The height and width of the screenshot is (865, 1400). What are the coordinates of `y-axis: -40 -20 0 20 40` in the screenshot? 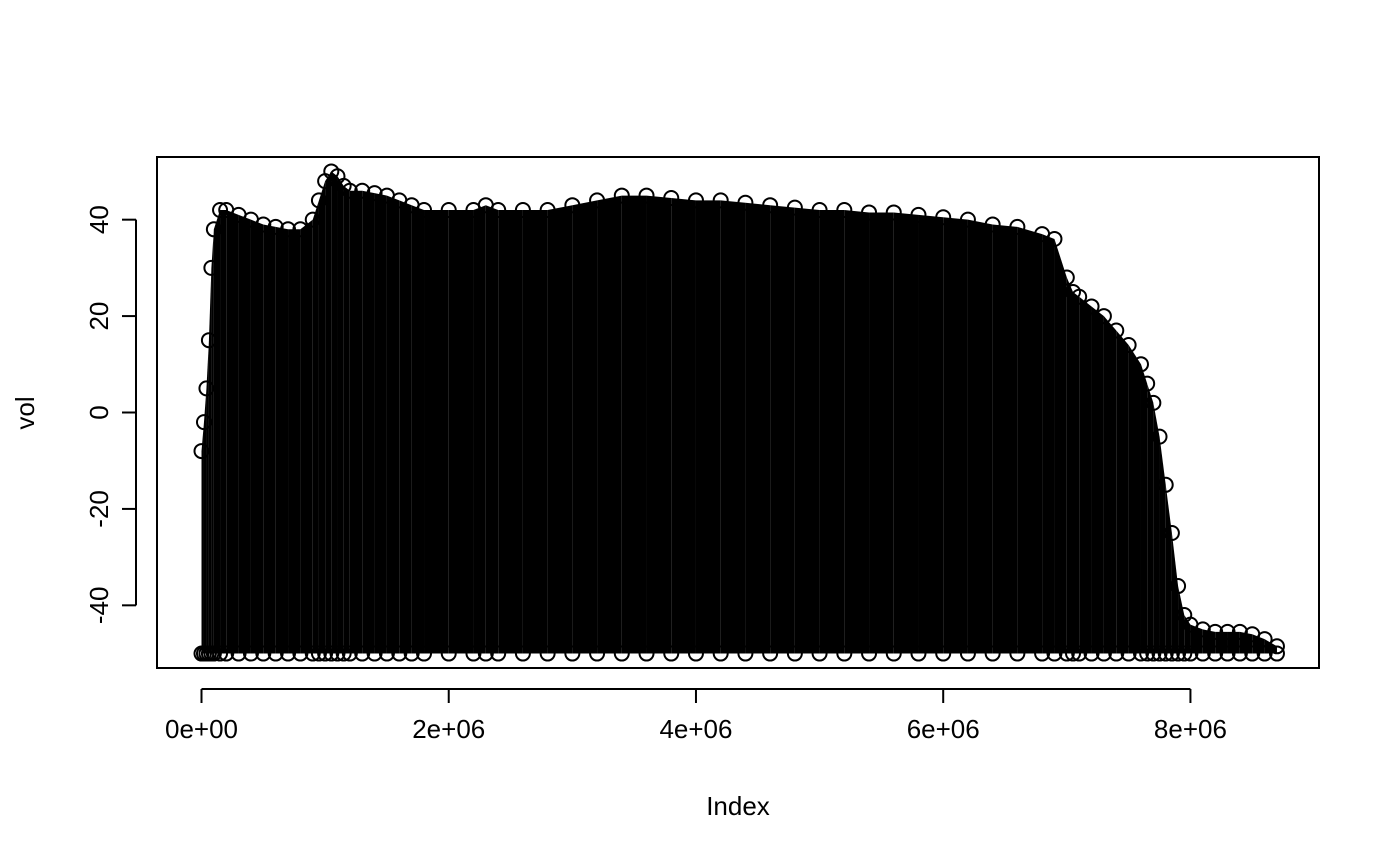 It's located at (110, 414).